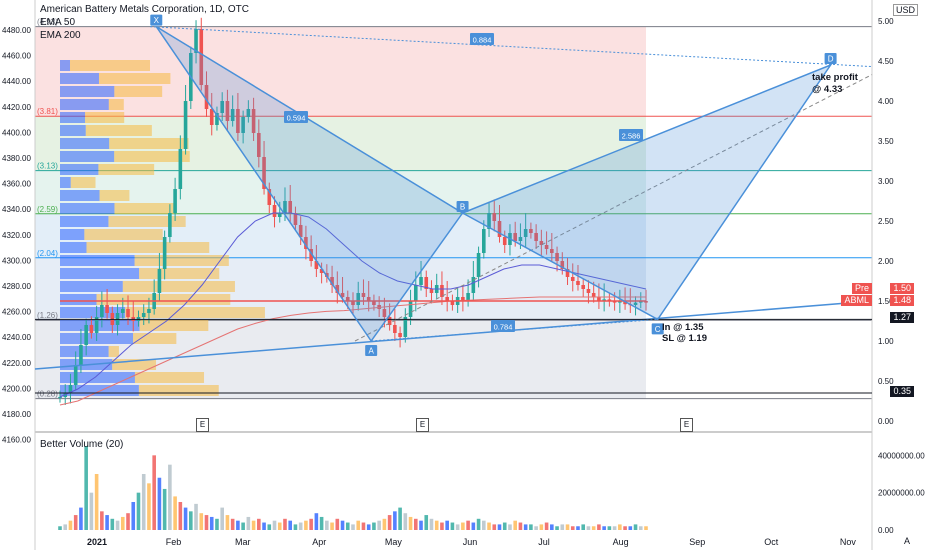 Image resolution: width=932 pixels, height=555 pixels. What do you see at coordinates (97, 542) in the screenshot?
I see `x-tick-label: 2021` at bounding box center [97, 542].